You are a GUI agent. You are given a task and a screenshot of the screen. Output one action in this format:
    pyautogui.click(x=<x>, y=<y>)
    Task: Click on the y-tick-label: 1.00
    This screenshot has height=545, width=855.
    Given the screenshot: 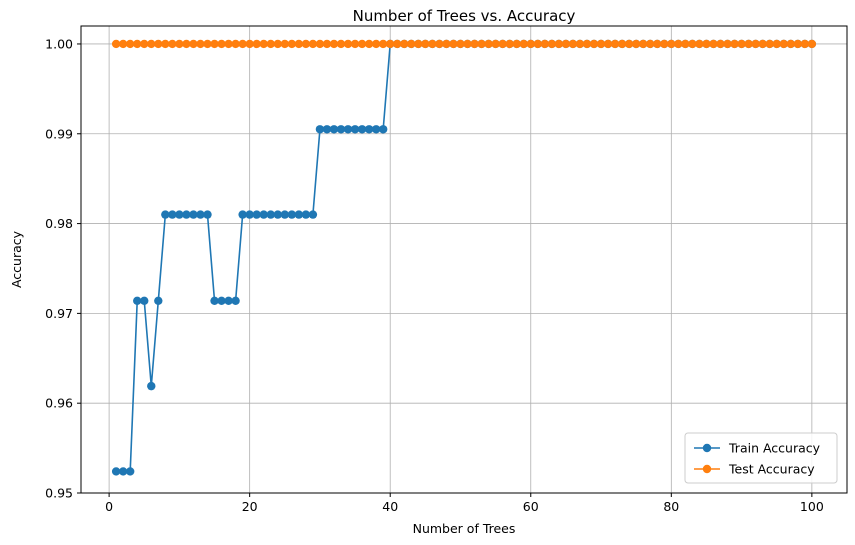 What is the action you would take?
    pyautogui.click(x=59, y=43)
    